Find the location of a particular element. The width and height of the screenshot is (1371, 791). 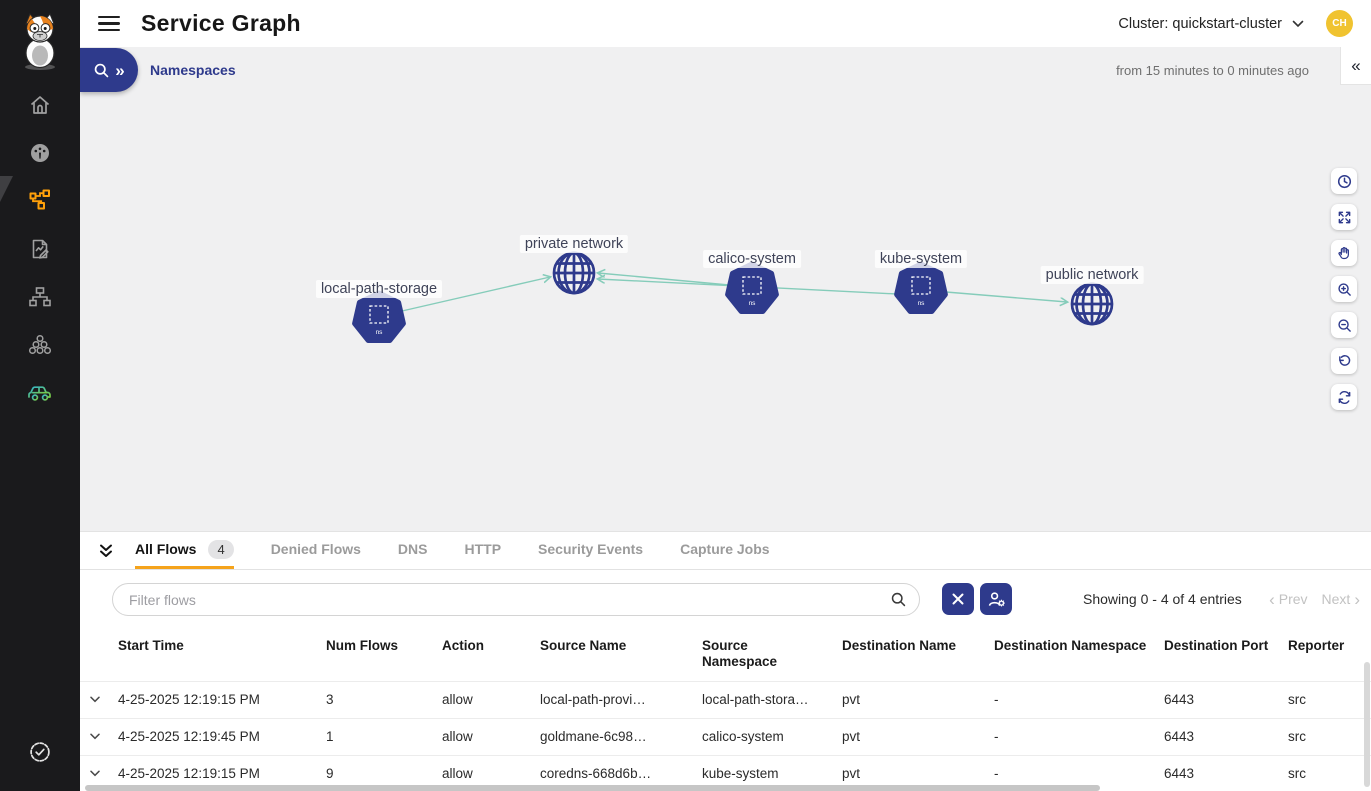

sidebar-item-dashboard is located at coordinates (40, 153).